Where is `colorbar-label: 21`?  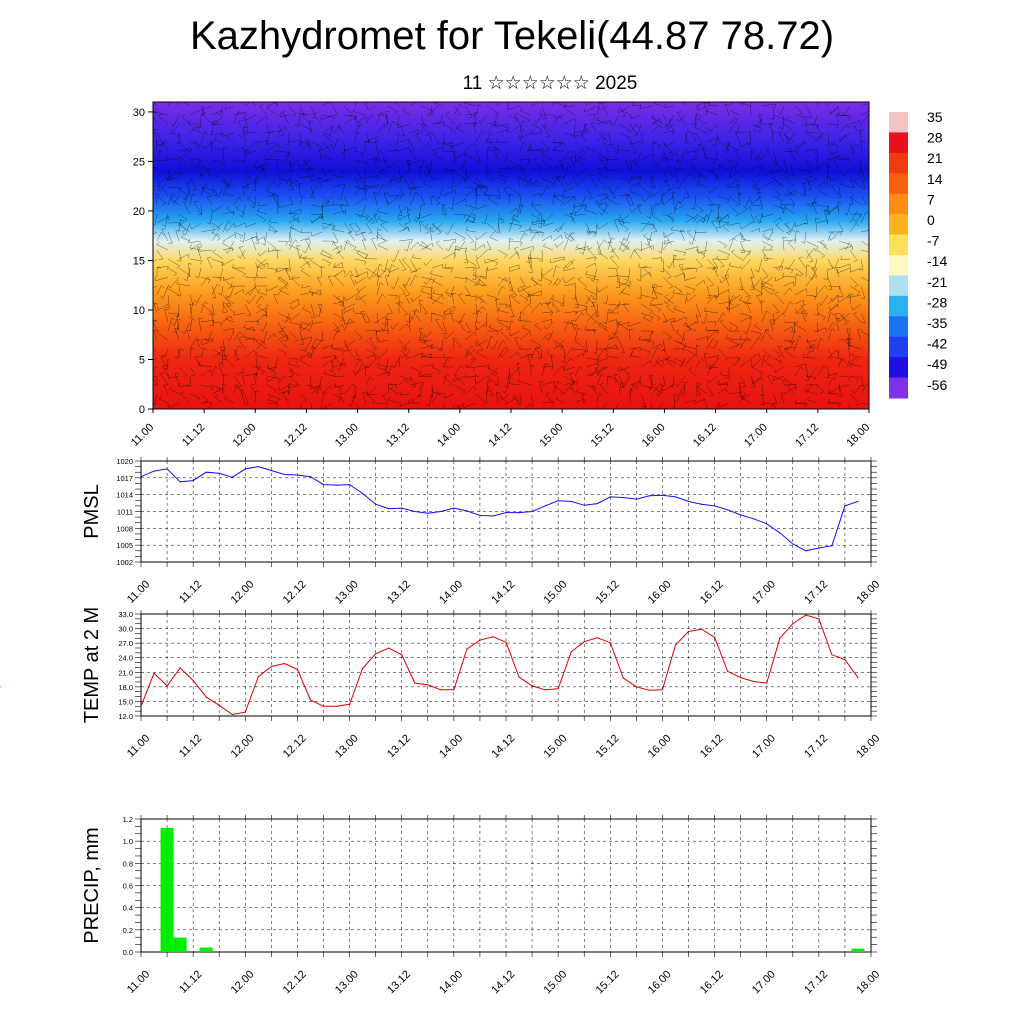 colorbar-label: 21 is located at coordinates (935, 158).